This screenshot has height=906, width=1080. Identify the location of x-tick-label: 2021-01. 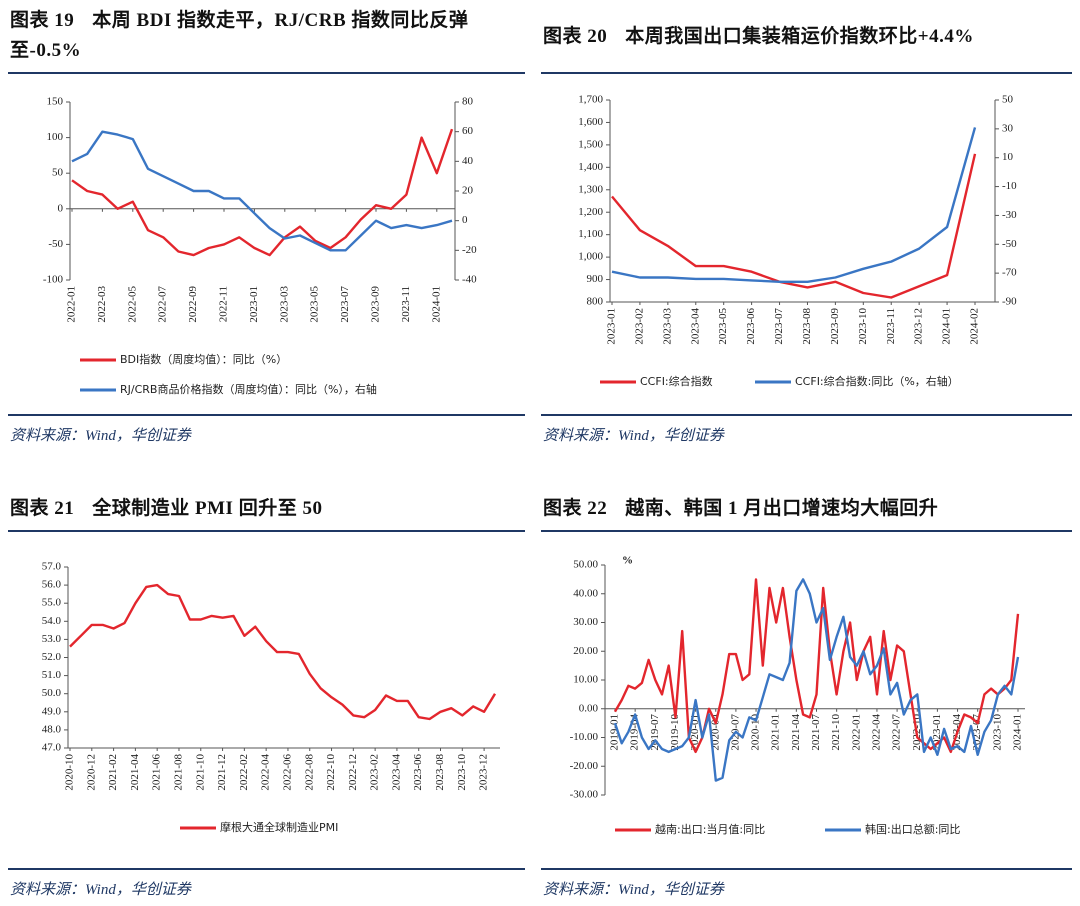
(776, 732).